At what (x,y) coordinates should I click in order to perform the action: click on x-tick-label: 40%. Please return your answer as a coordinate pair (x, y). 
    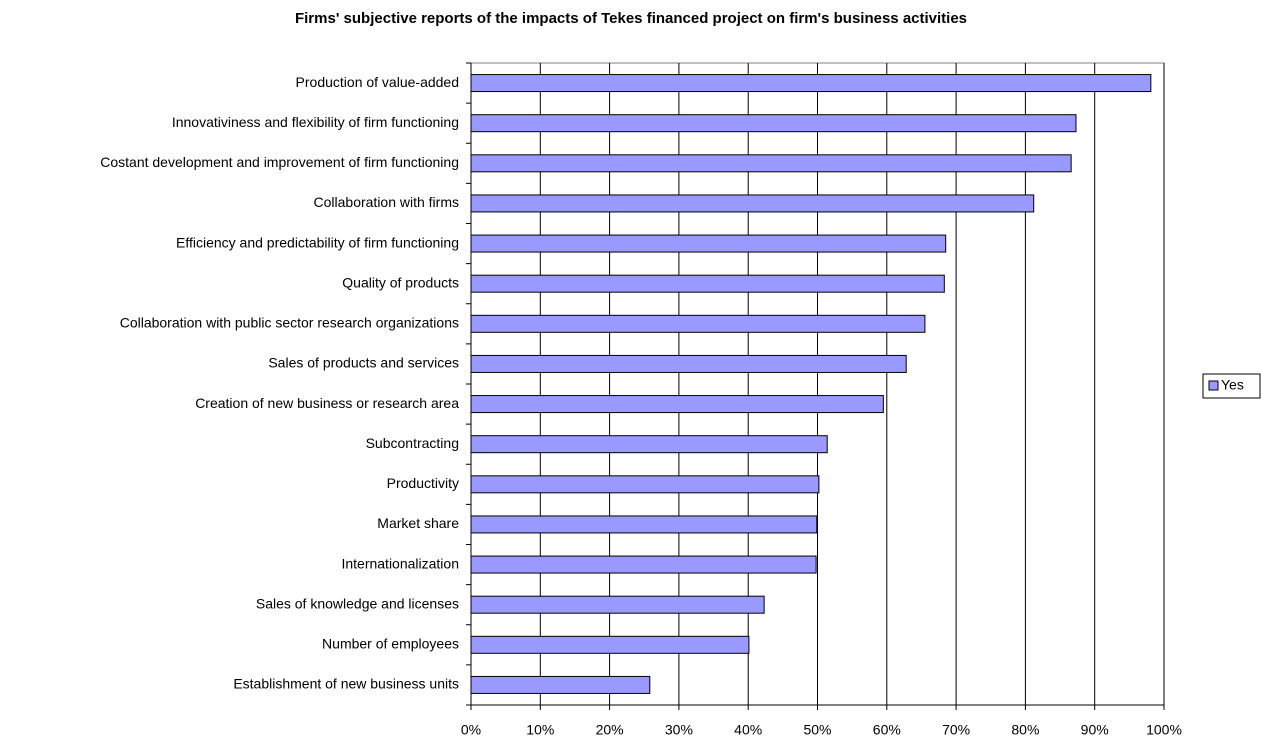
    Looking at the image, I should click on (748, 730).